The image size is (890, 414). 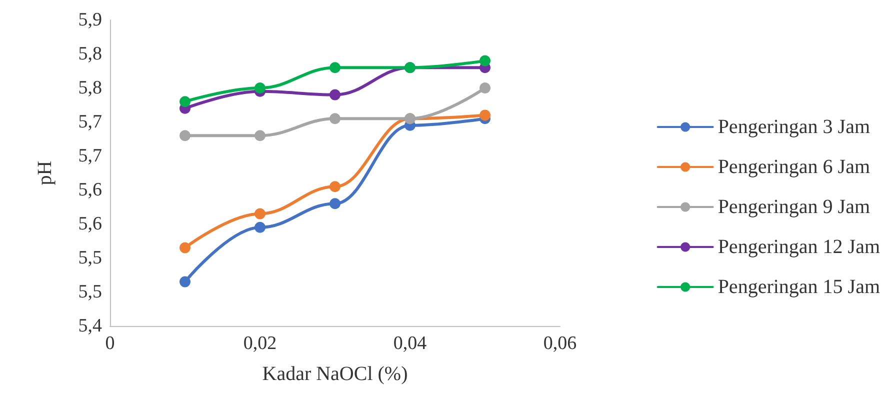 What do you see at coordinates (90, 20) in the screenshot?
I see `y-tick-label: 5,9` at bounding box center [90, 20].